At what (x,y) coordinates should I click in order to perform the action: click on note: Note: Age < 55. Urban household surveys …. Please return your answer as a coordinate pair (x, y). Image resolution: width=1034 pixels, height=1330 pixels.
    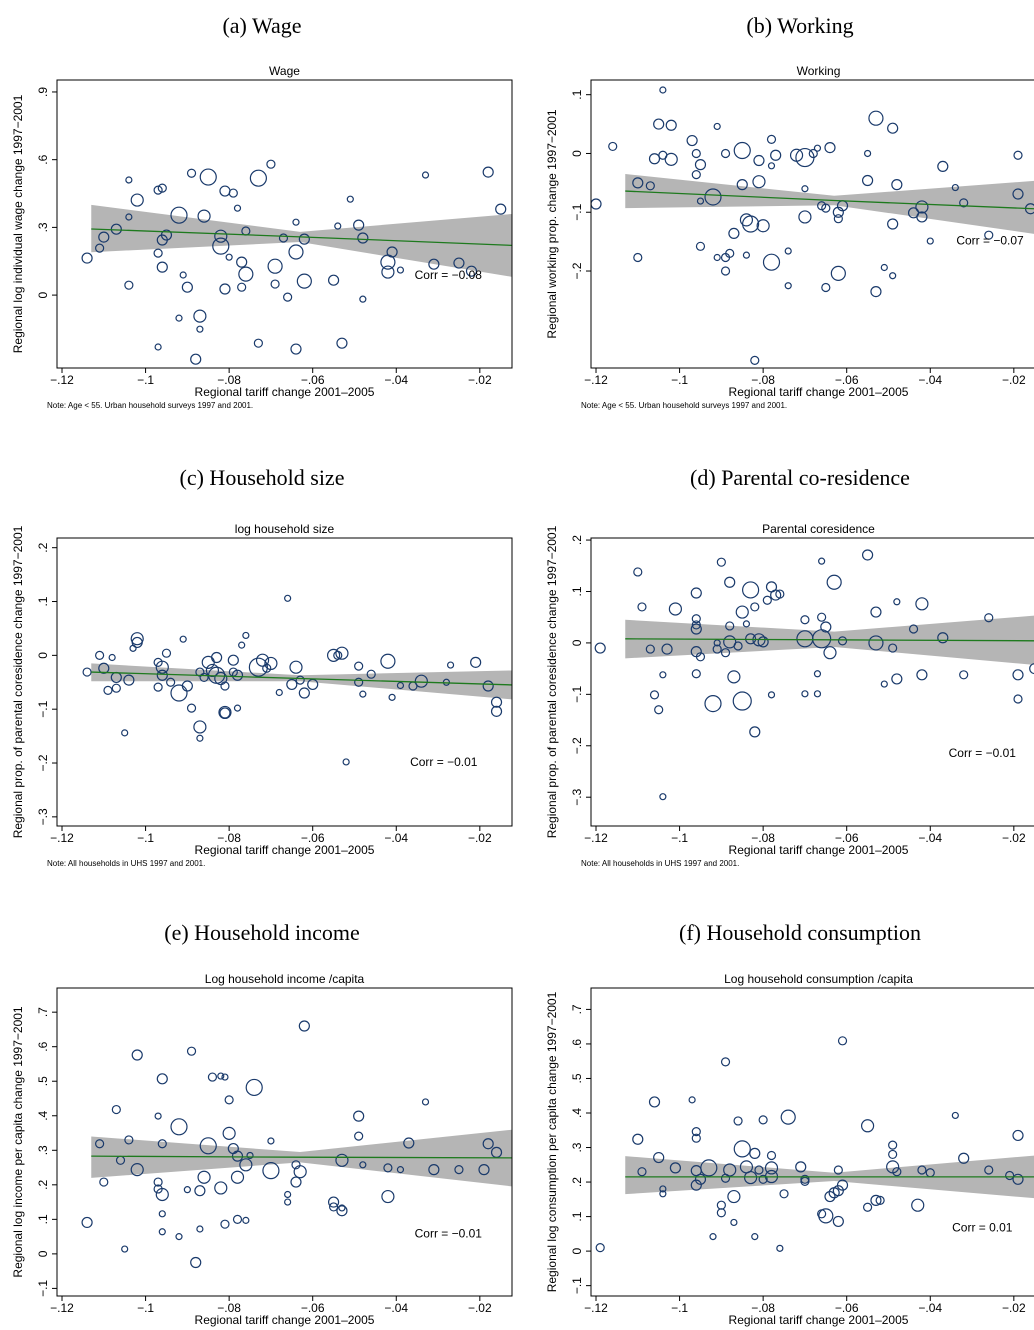
    Looking at the image, I should click on (150, 405).